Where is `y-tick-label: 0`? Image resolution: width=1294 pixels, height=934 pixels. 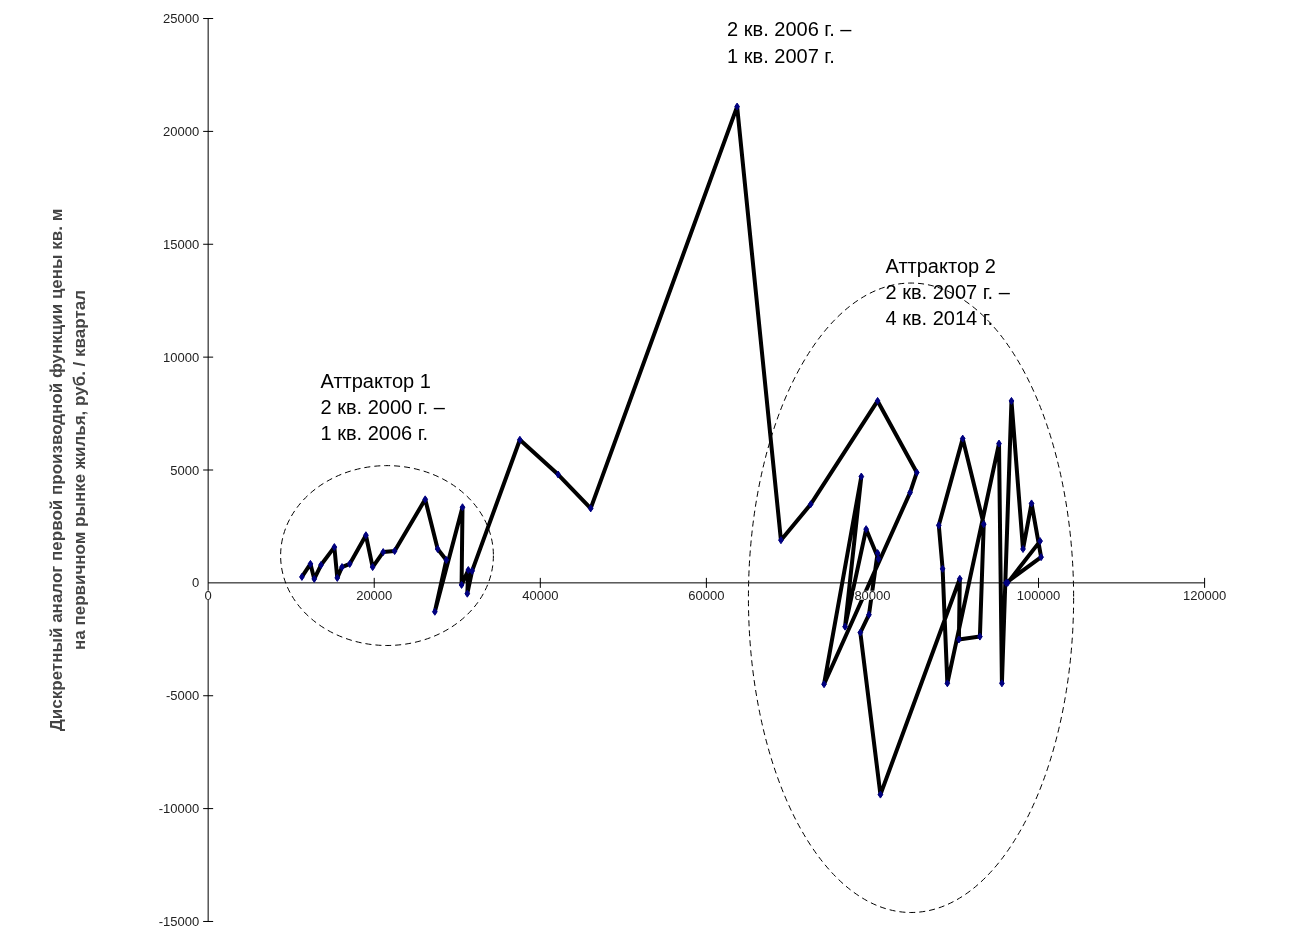
y-tick-label: 0 is located at coordinates (195, 583).